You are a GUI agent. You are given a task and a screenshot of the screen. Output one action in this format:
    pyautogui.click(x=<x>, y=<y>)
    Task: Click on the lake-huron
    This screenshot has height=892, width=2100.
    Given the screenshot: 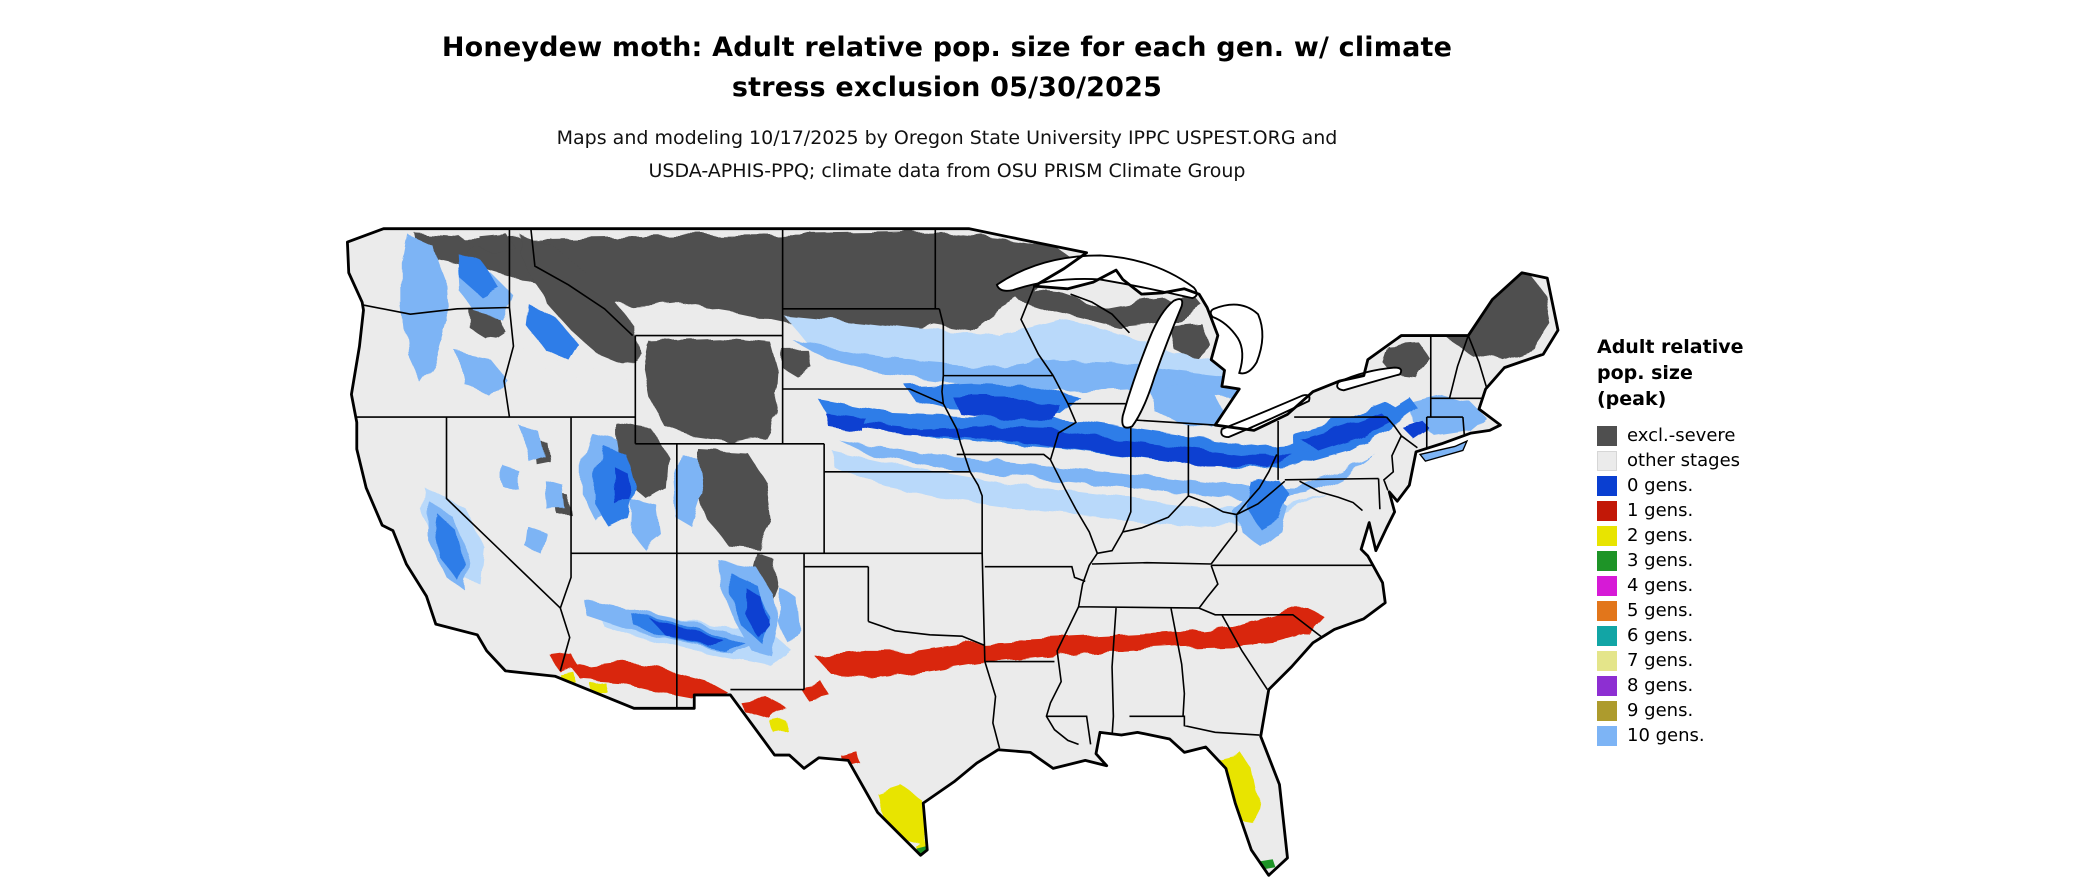 What is the action you would take?
    pyautogui.click(x=1236, y=339)
    